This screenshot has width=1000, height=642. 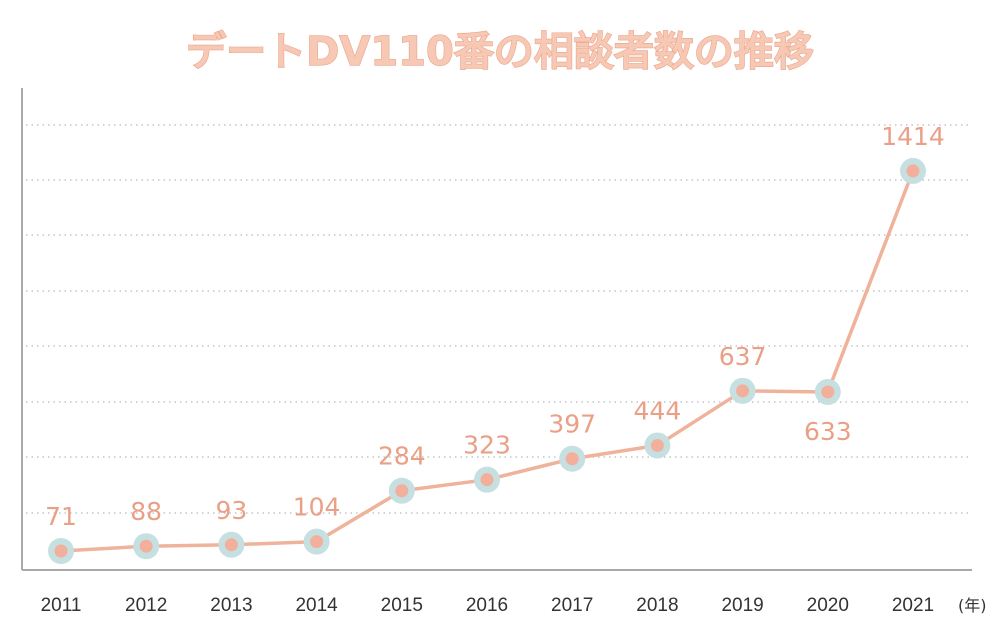 I want to click on x-tick-label: 2012, so click(x=146, y=605).